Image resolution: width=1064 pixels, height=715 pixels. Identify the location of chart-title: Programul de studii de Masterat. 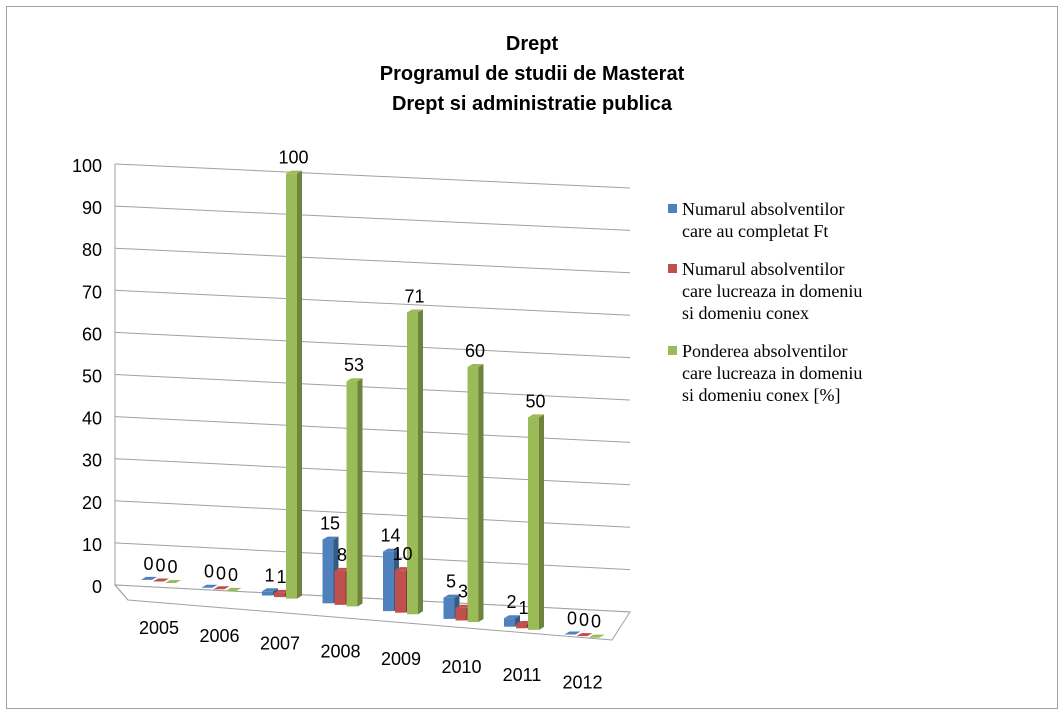
(532, 74).